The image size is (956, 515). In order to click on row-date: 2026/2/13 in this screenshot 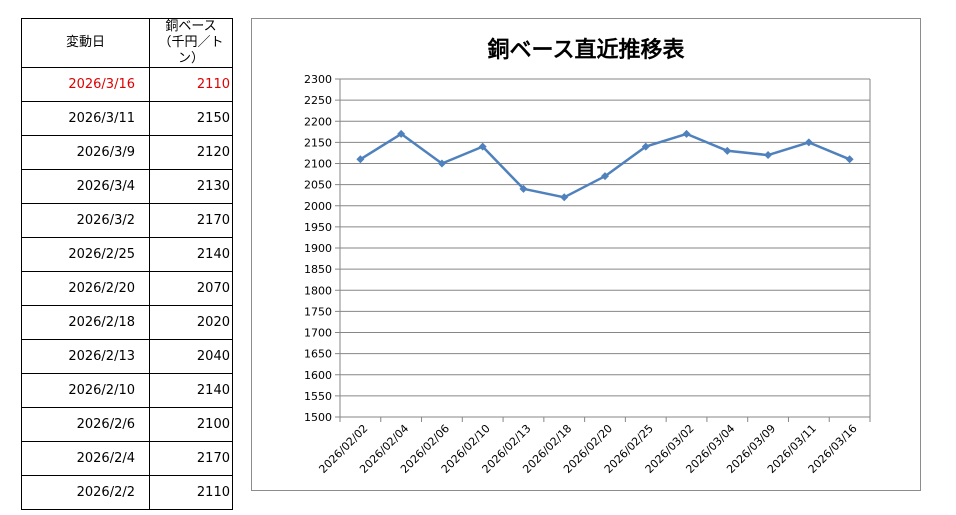, I will do `click(85, 356)`.